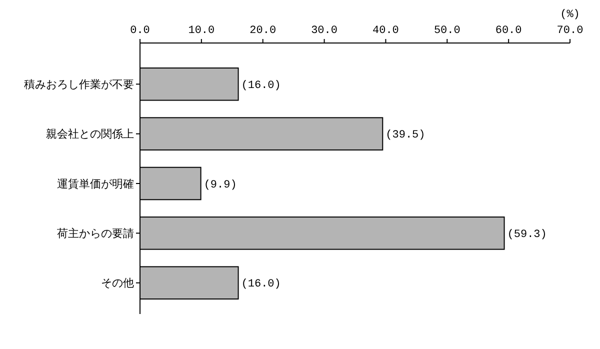 The image size is (600, 349). What do you see at coordinates (570, 15) in the screenshot?
I see `x-axis-title: (%)` at bounding box center [570, 15].